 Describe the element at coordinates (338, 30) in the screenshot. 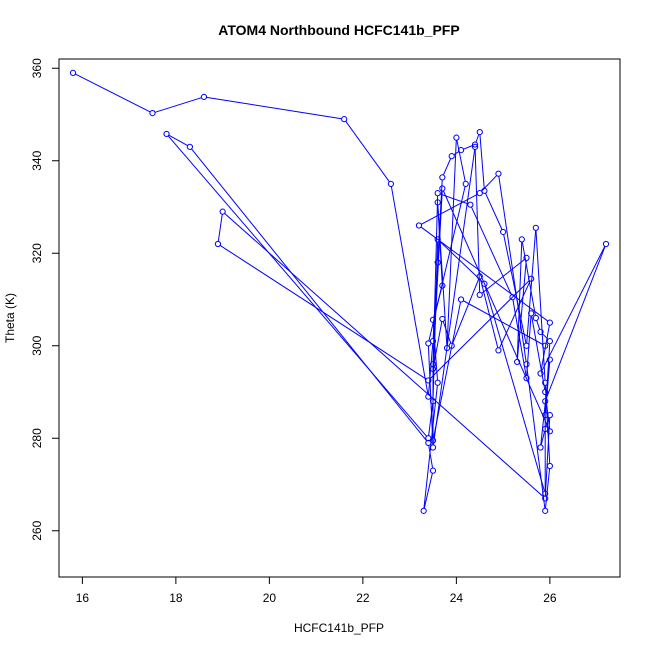

I see `chart-title: ATOM4 Northbound HCFC141b_PFP` at that location.